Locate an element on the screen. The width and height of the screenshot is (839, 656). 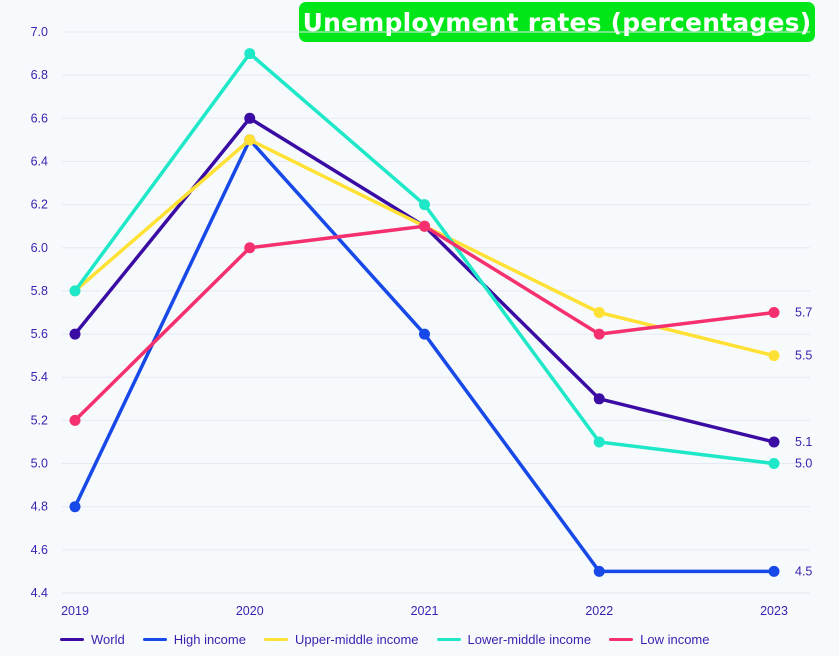
legend-item: Low income is located at coordinates (659, 639).